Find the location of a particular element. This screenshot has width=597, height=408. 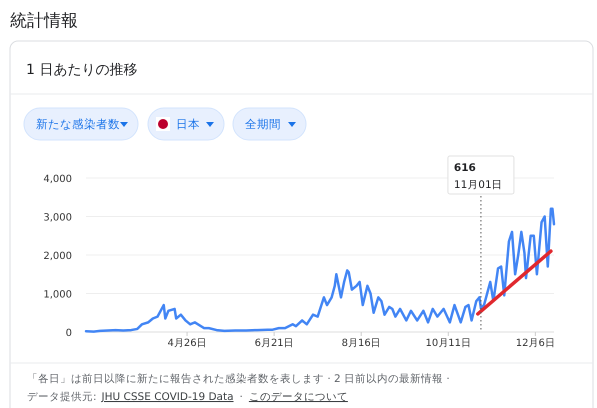

text: データ提供元: is located at coordinates (62, 397).